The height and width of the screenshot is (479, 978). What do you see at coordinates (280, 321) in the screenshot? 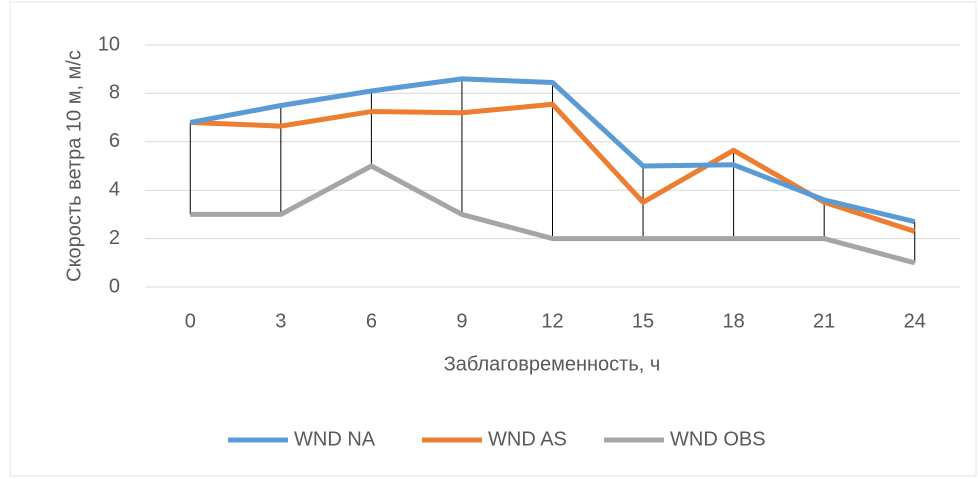
I see `x-tick-label: 3` at bounding box center [280, 321].